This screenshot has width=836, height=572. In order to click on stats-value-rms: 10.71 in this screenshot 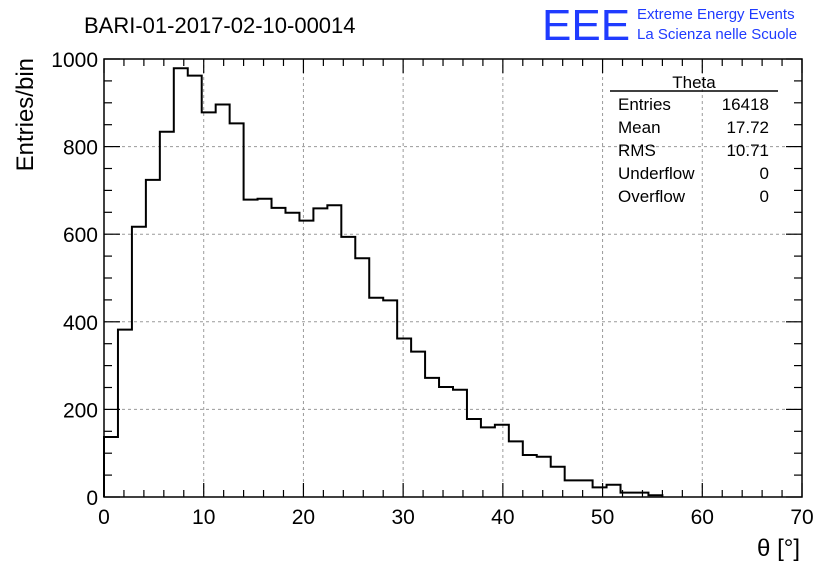, I will do `click(747, 150)`.